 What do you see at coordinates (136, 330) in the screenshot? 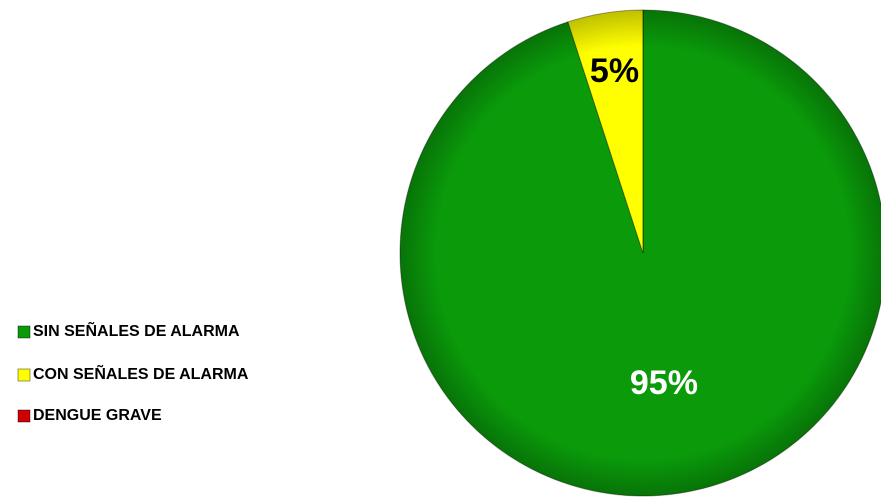
I see `legend-label: SIN SEÑALES DE ALARMA` at bounding box center [136, 330].